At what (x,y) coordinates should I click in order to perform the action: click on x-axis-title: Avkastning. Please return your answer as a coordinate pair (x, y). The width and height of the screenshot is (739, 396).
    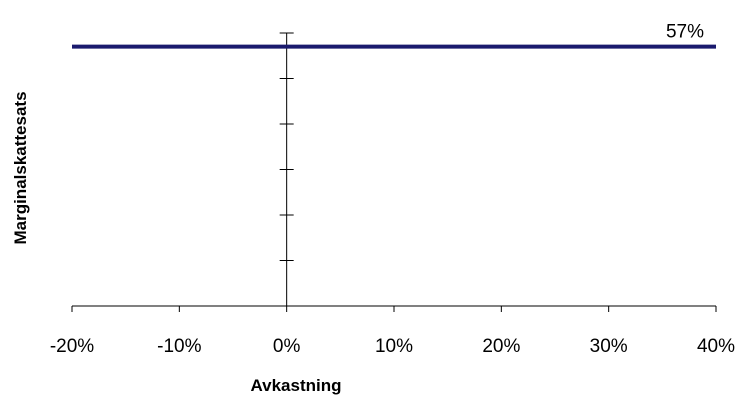
    Looking at the image, I should click on (295, 385).